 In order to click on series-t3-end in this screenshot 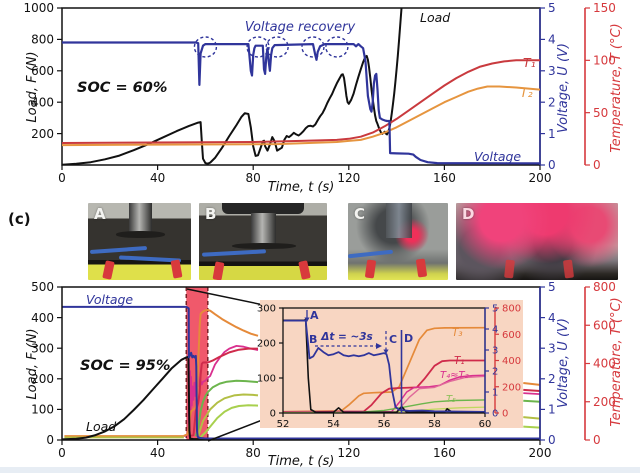, I will do `click(531, 384)`.